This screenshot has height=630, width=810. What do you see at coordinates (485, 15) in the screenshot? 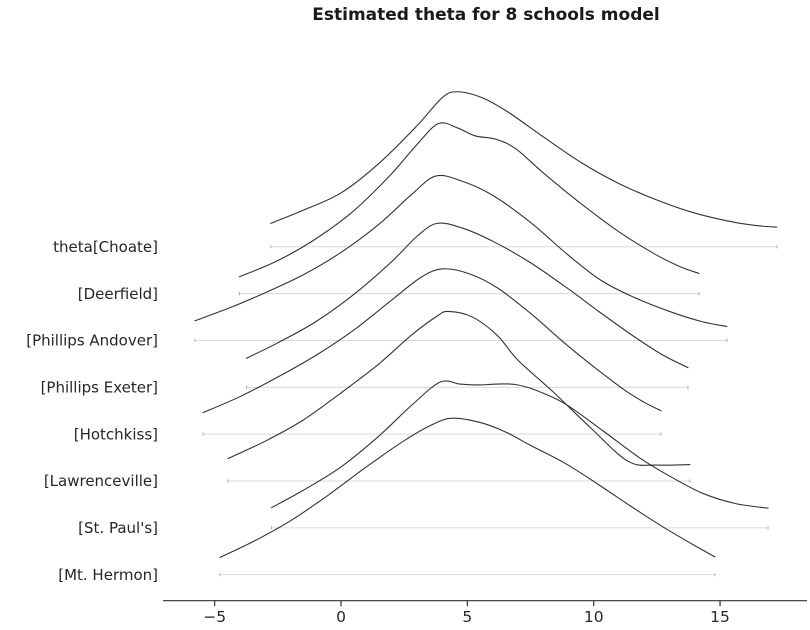
I see `chart-title: Estimated theta for 8 schools model` at bounding box center [485, 15].